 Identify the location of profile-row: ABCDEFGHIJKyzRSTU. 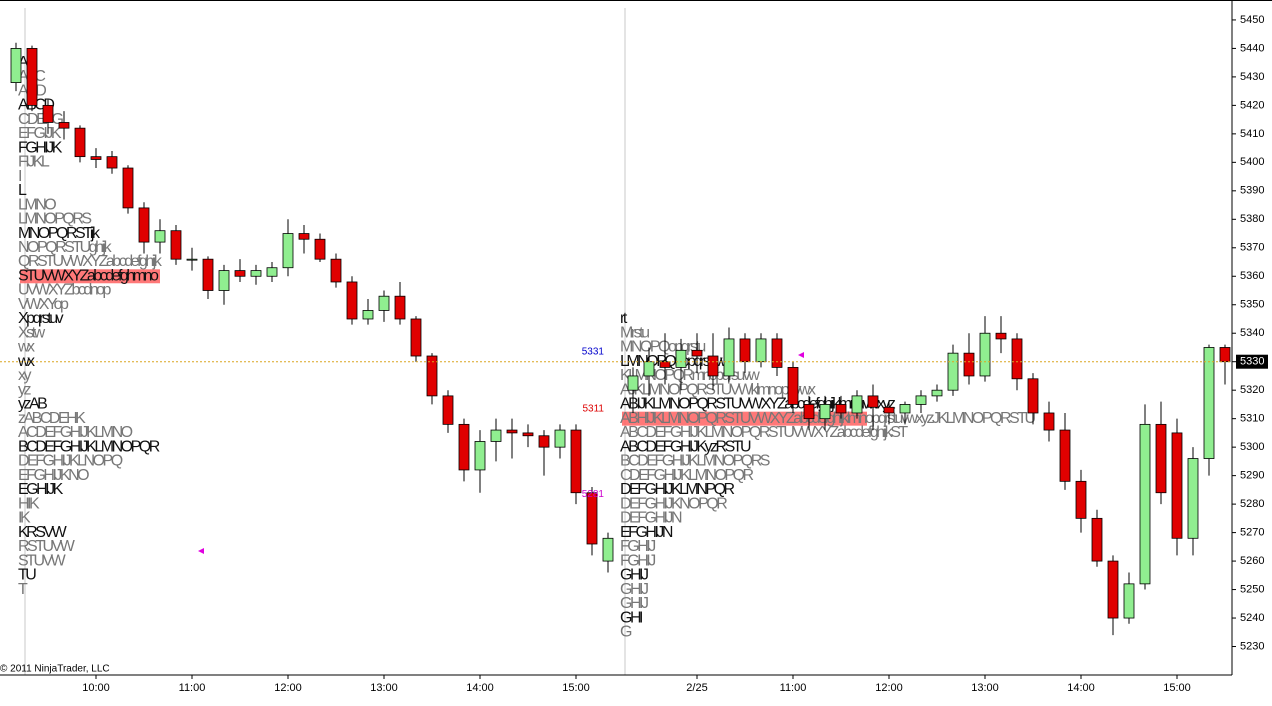
(685, 446).